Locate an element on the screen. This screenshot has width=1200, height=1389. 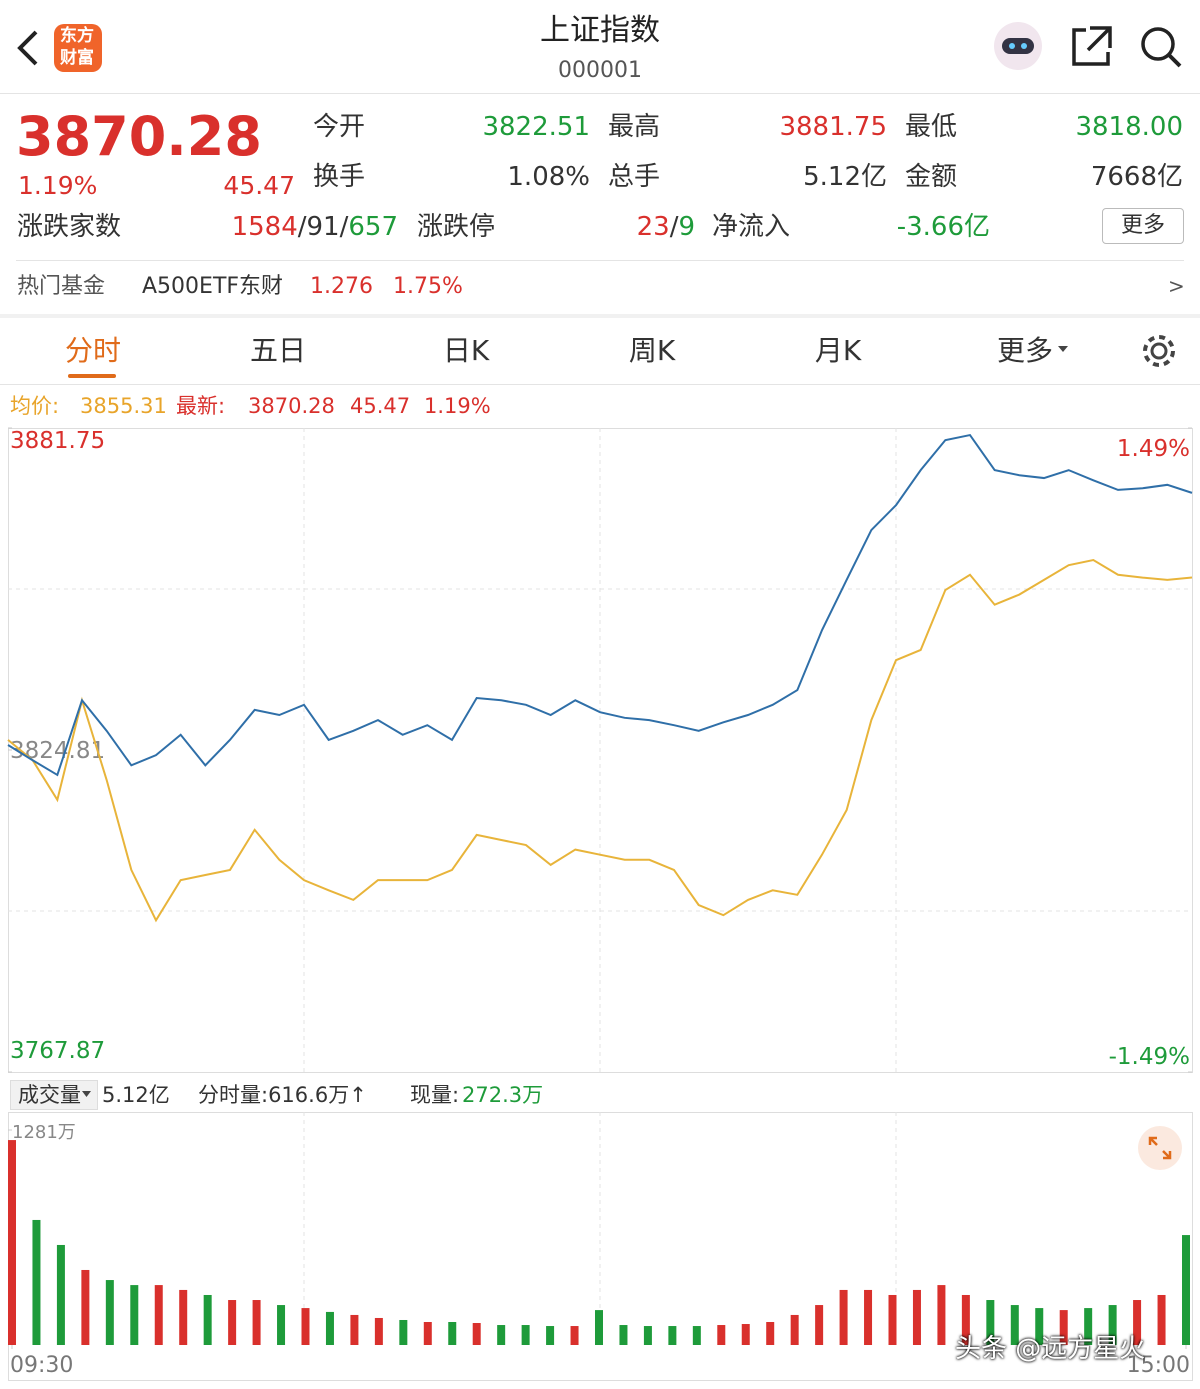
fund-price: 1.276 is located at coordinates (341, 286).